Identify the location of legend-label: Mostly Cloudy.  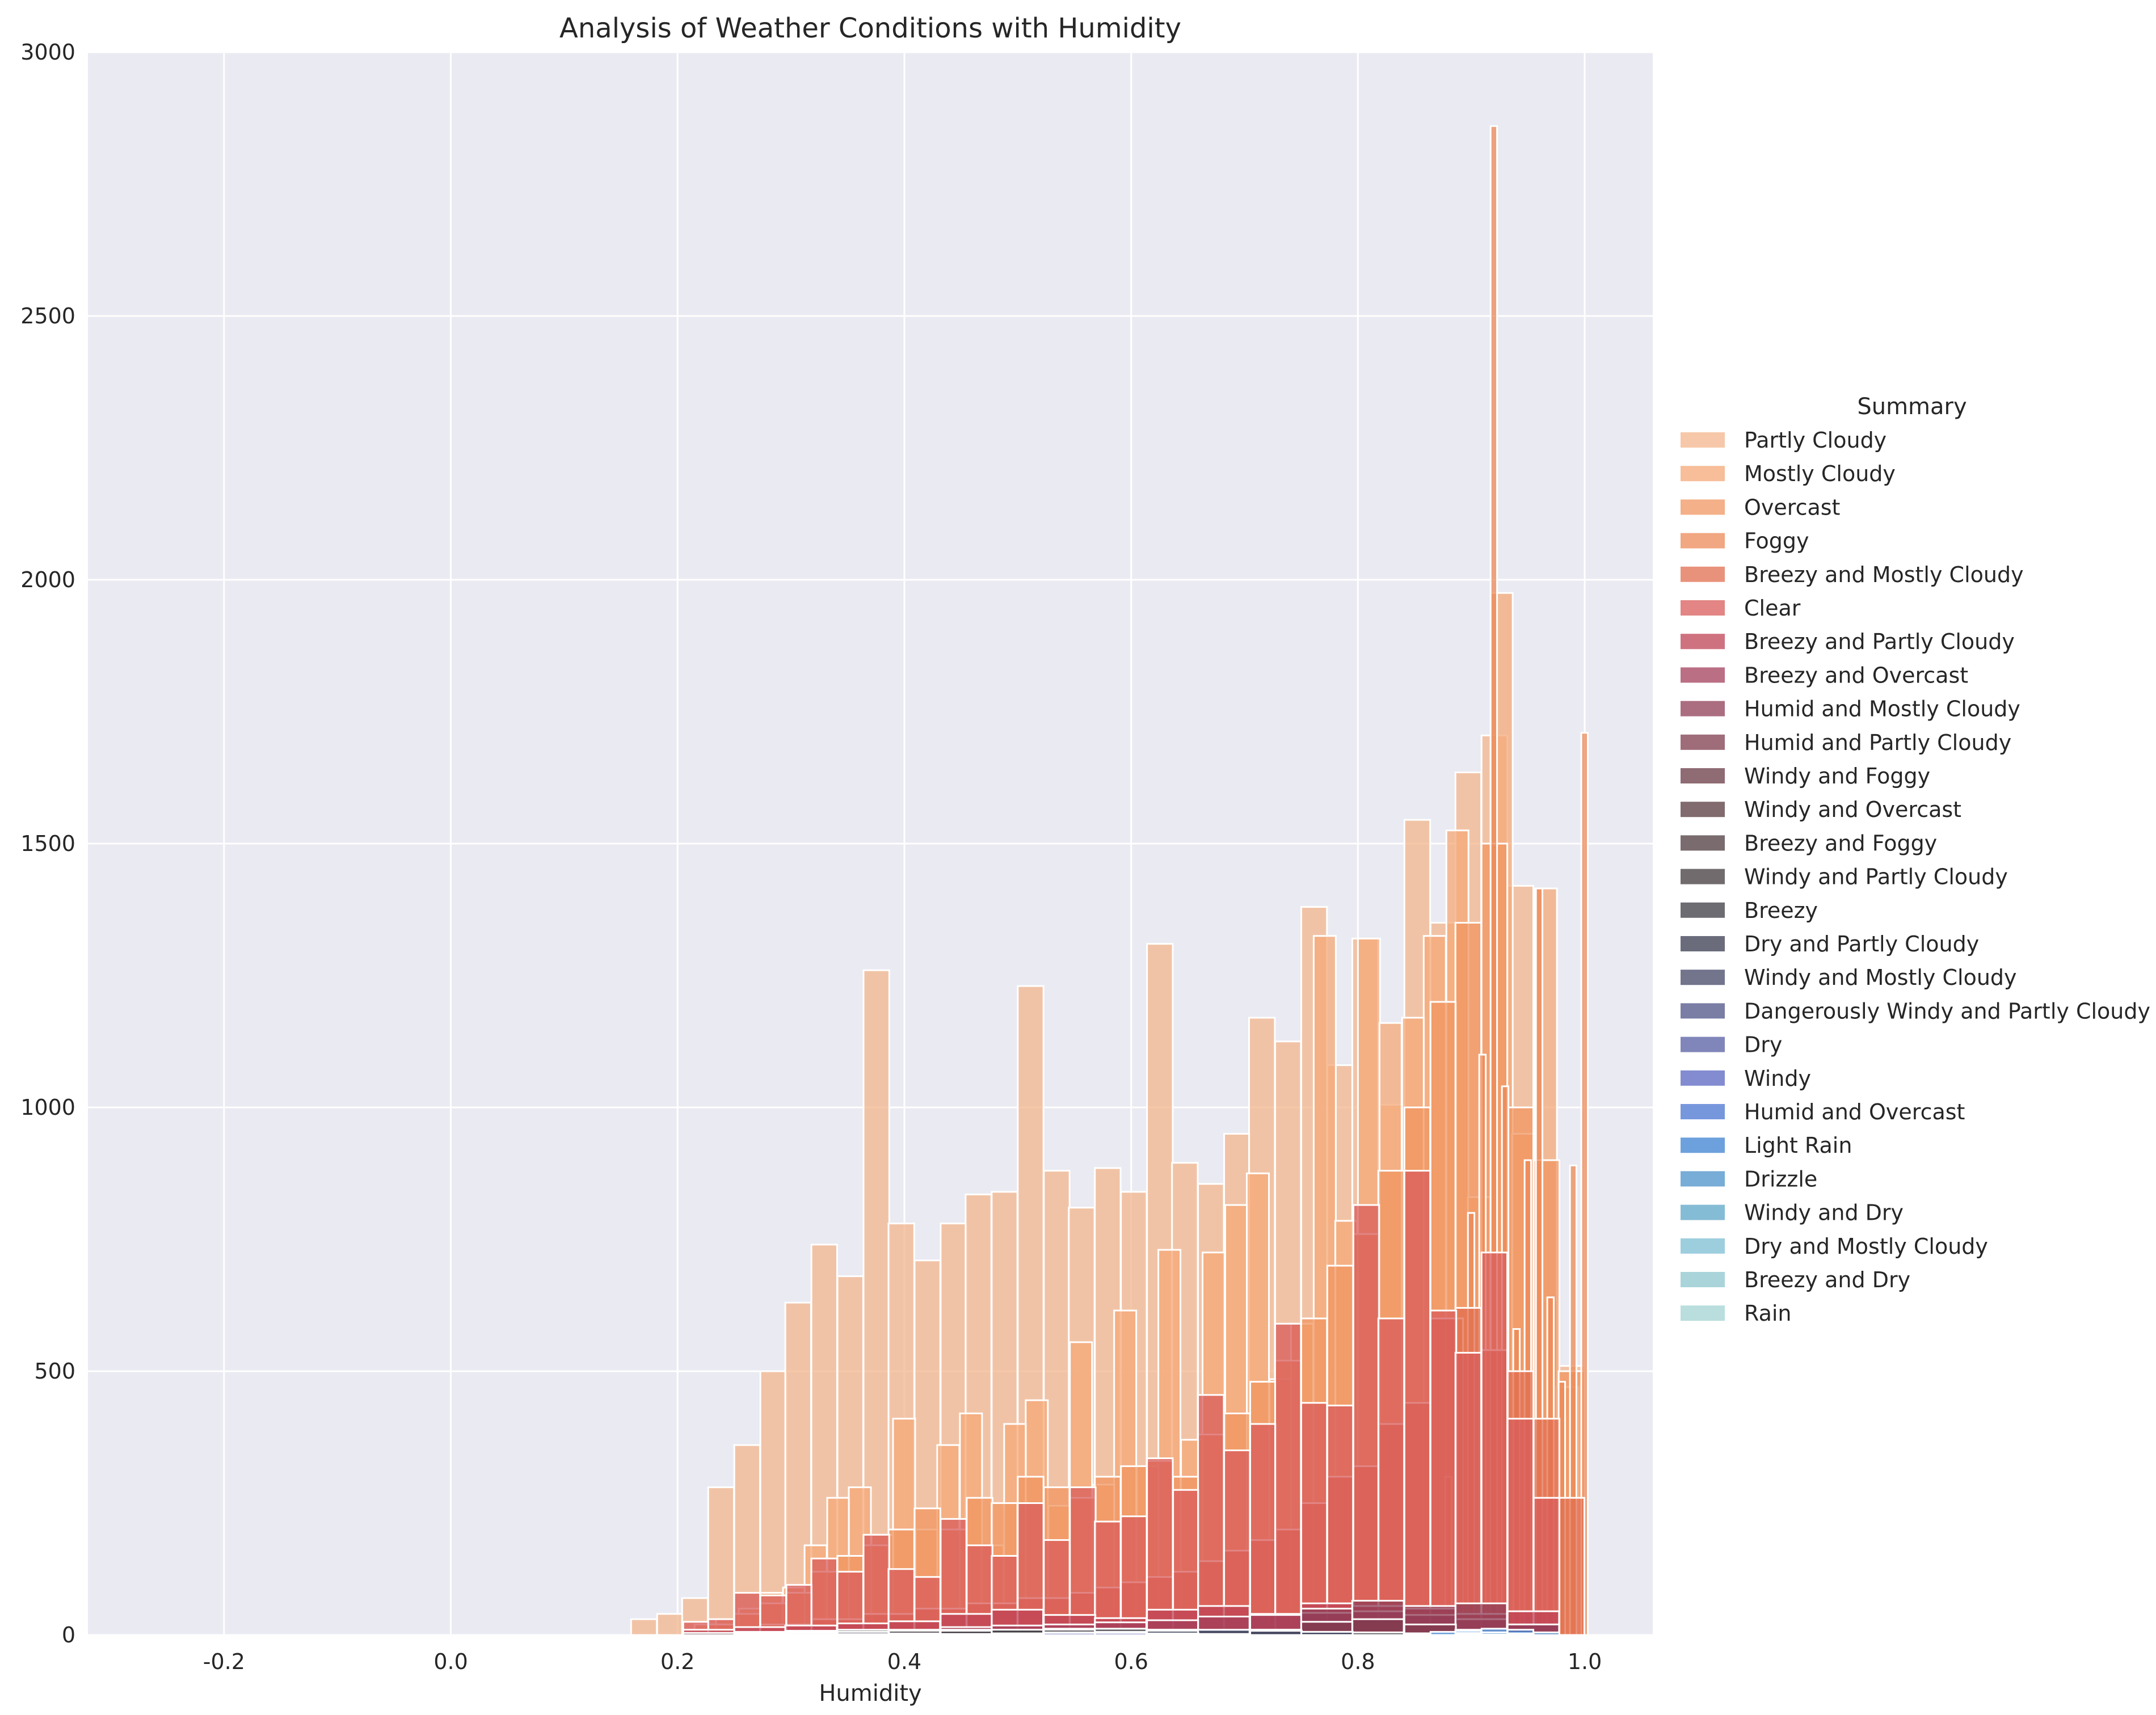
(1820, 473).